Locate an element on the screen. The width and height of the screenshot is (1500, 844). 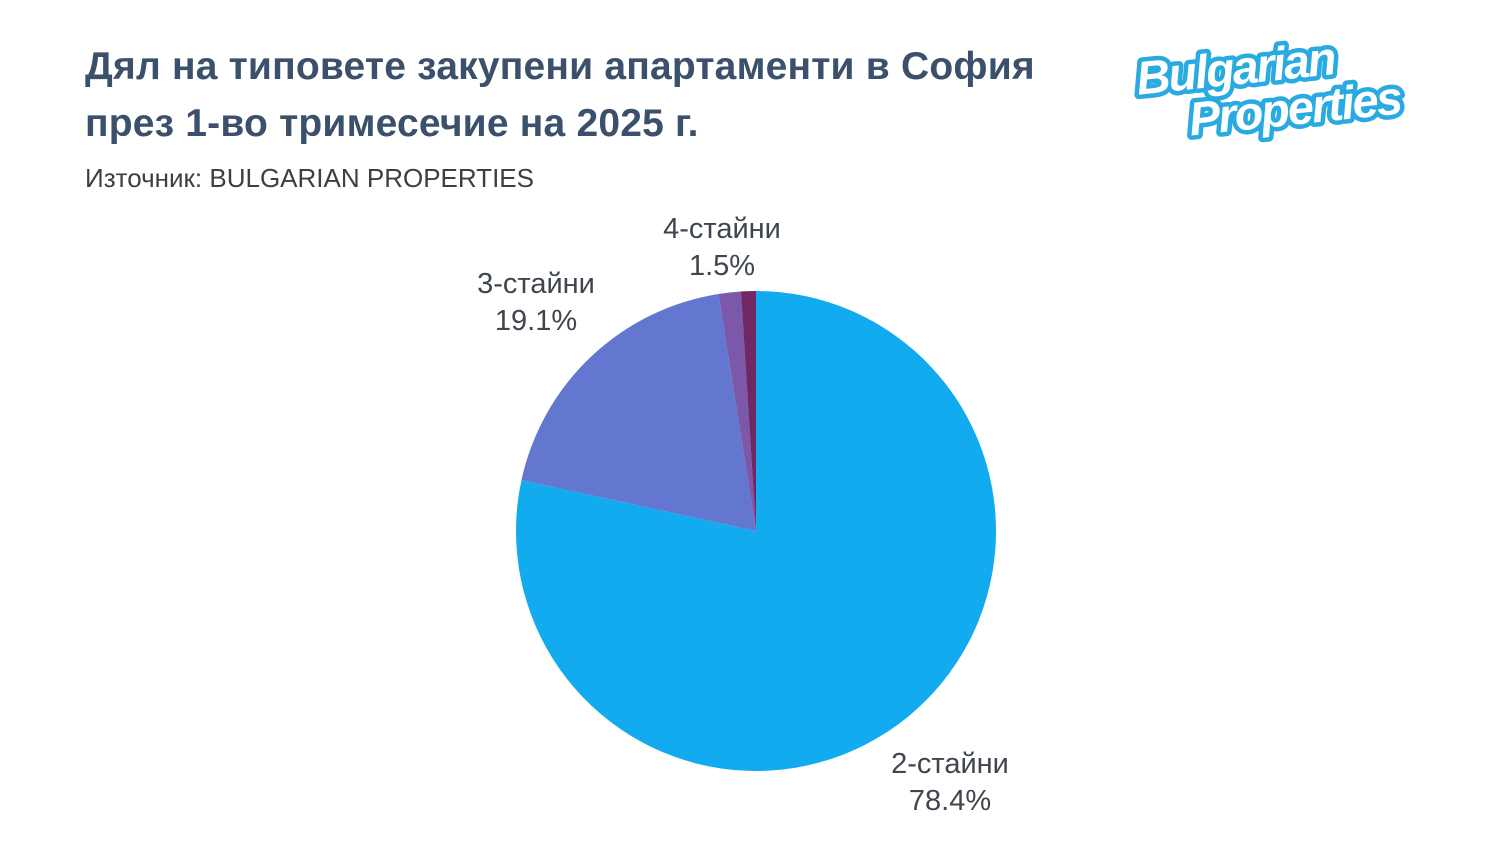
slice-label-value: 78.4% is located at coordinates (950, 801).